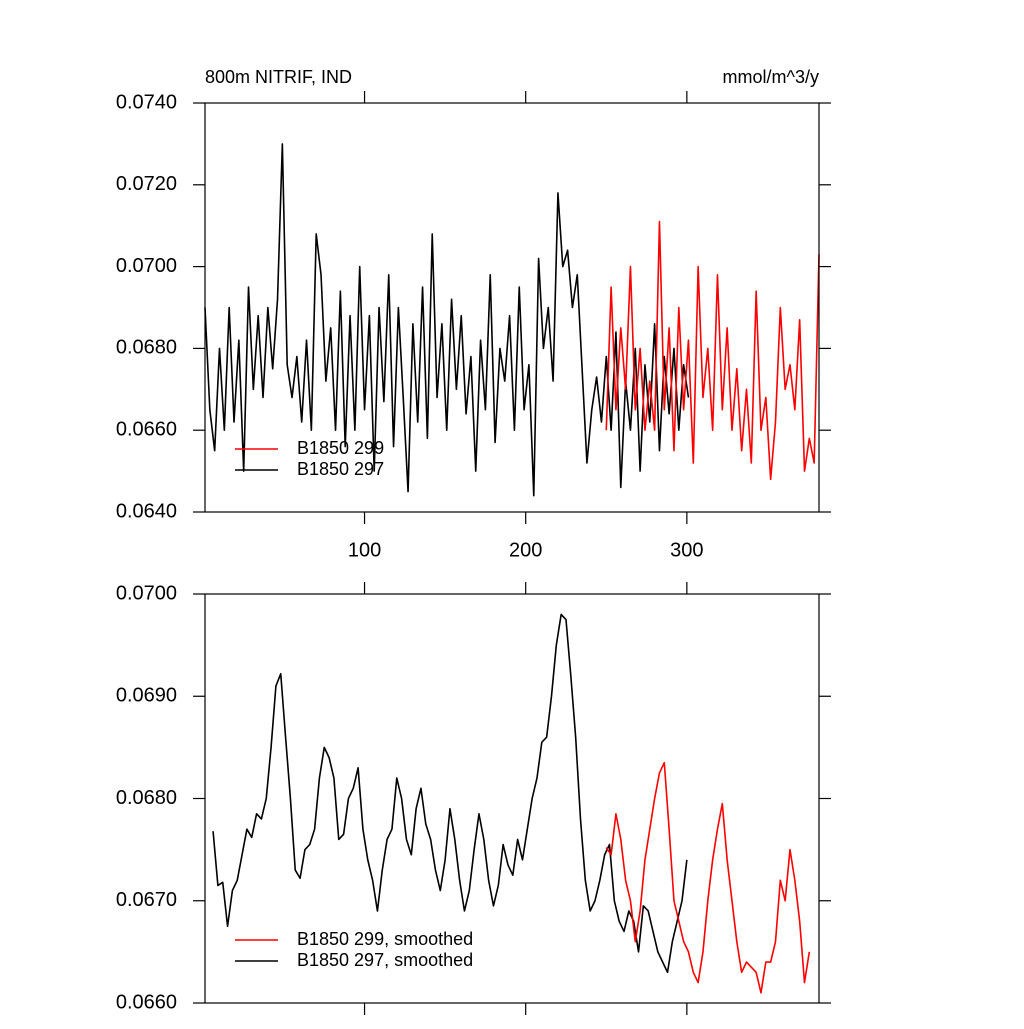 This screenshot has width=1024, height=1029. Describe the element at coordinates (146, 184) in the screenshot. I see `y-tick-label: 0.0720` at that location.